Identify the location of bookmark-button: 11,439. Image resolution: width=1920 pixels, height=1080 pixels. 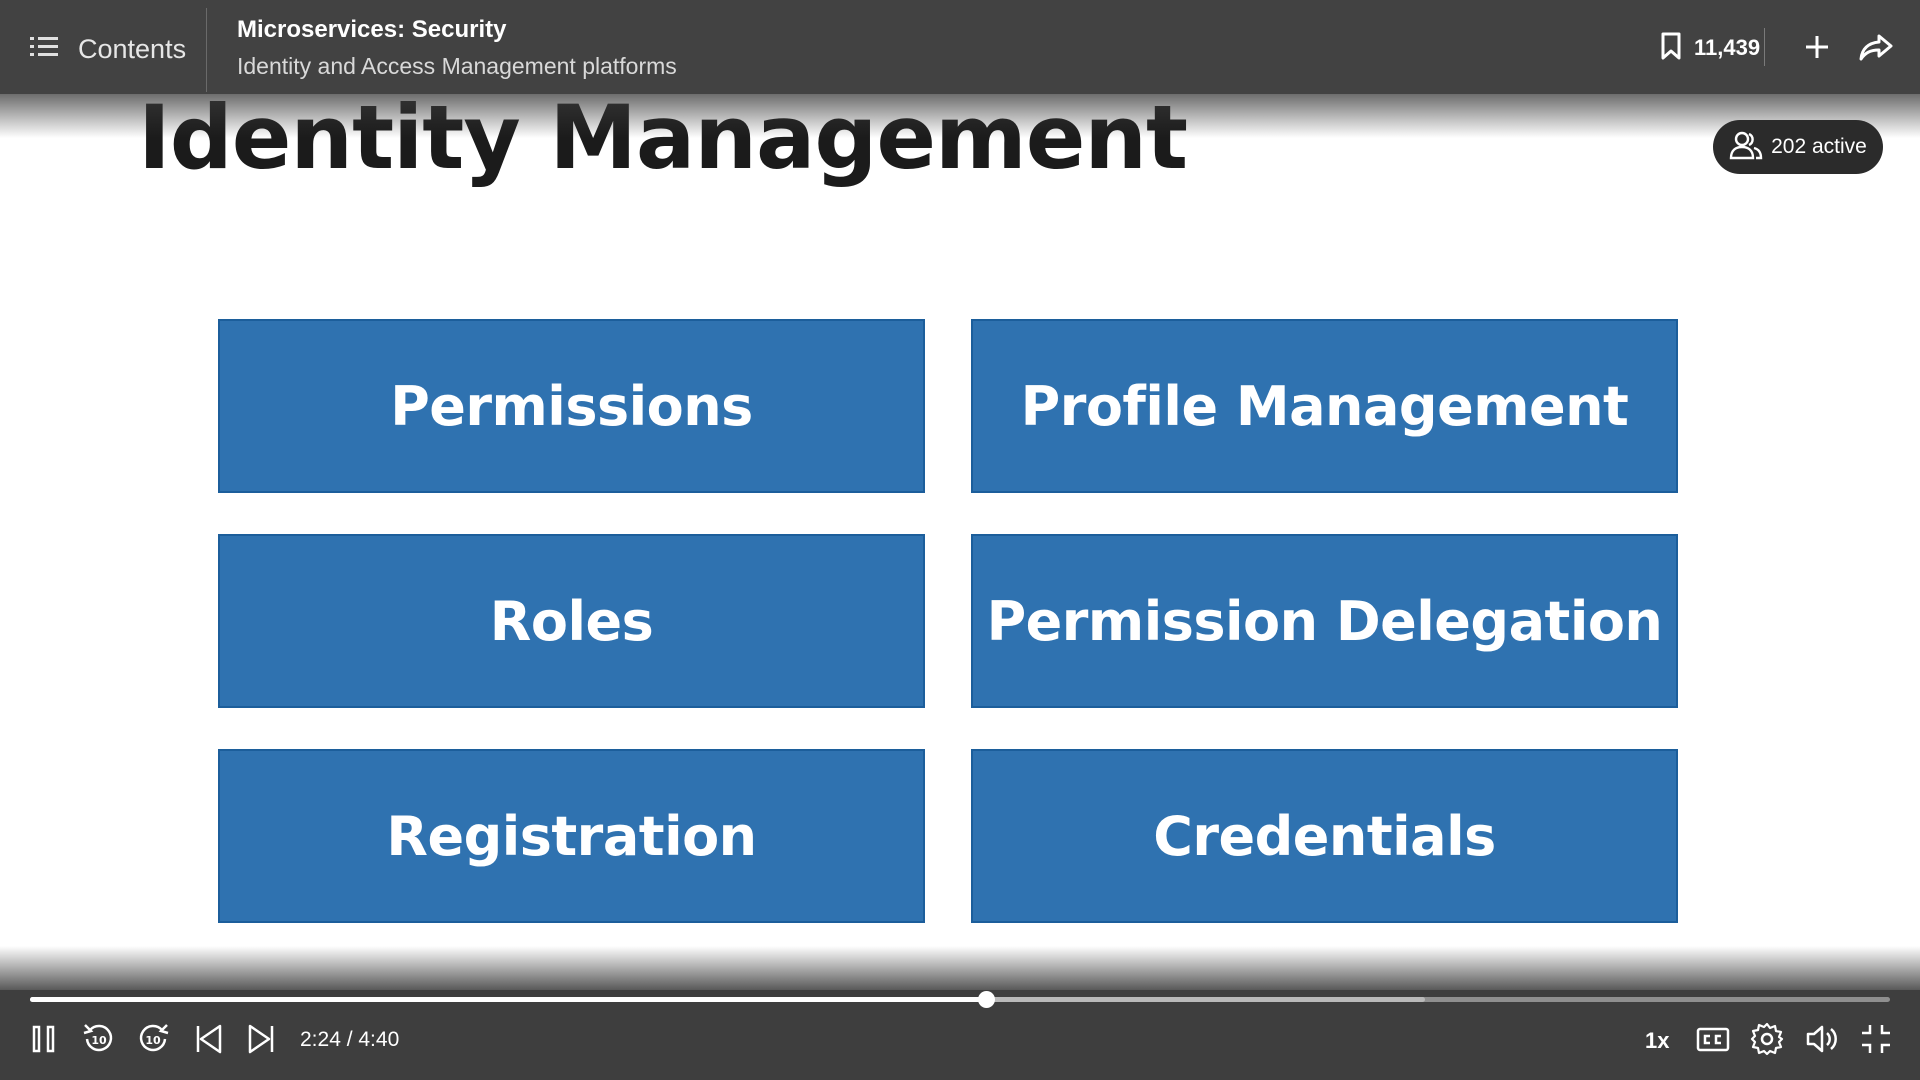
(1713, 48).